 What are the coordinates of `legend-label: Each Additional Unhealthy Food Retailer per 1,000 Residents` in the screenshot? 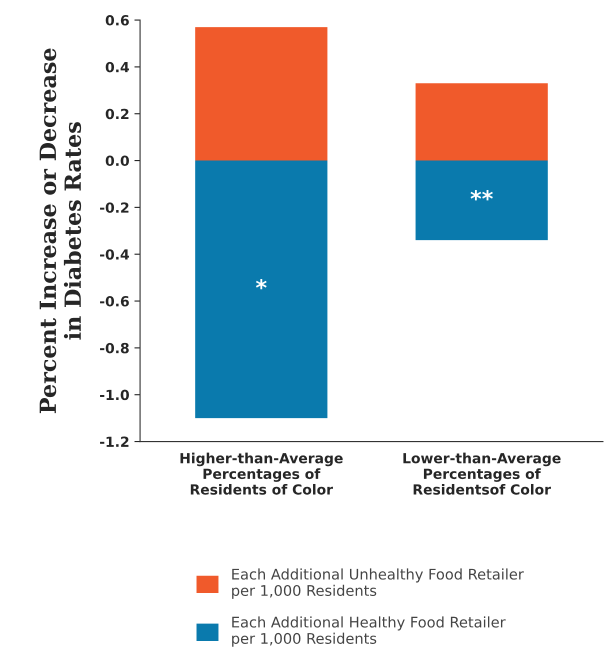 It's located at (378, 583).